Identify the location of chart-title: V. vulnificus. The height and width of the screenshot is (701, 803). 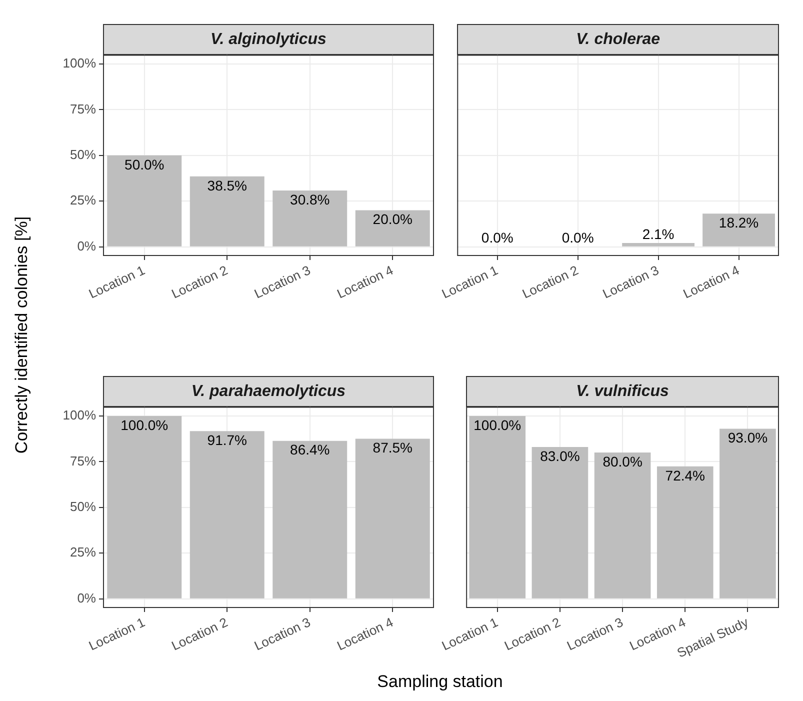
(622, 391).